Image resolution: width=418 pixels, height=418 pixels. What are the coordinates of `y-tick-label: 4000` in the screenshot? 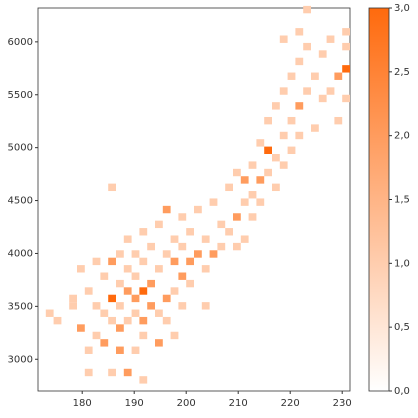 It's located at (20, 253).